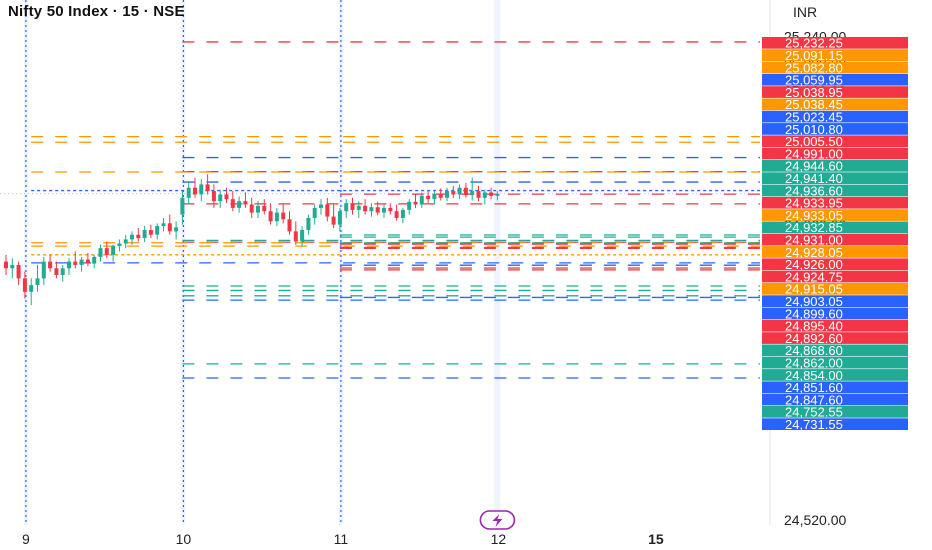  I want to click on level-label-10: 24,944.60, so click(814, 166).